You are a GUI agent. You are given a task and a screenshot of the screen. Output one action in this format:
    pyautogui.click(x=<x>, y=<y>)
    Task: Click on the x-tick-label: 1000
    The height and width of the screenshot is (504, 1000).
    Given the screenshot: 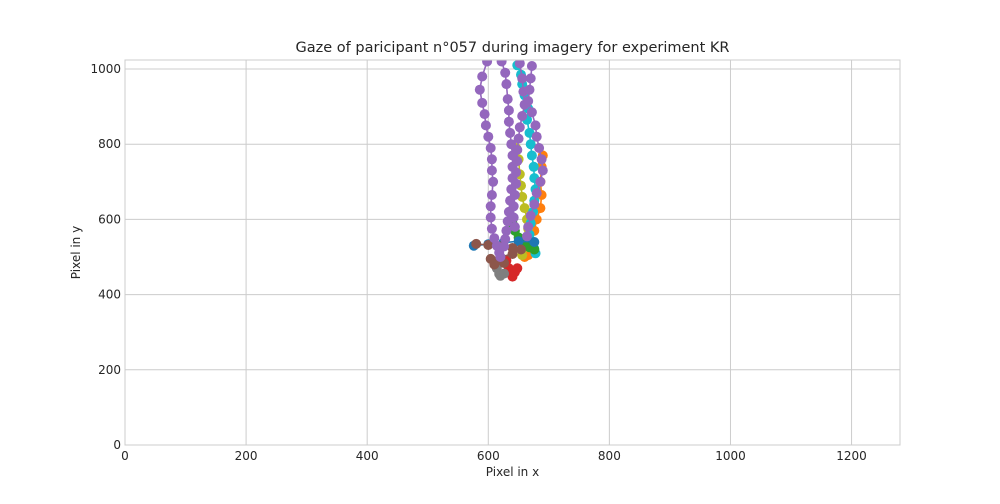 What is the action you would take?
    pyautogui.click(x=730, y=456)
    